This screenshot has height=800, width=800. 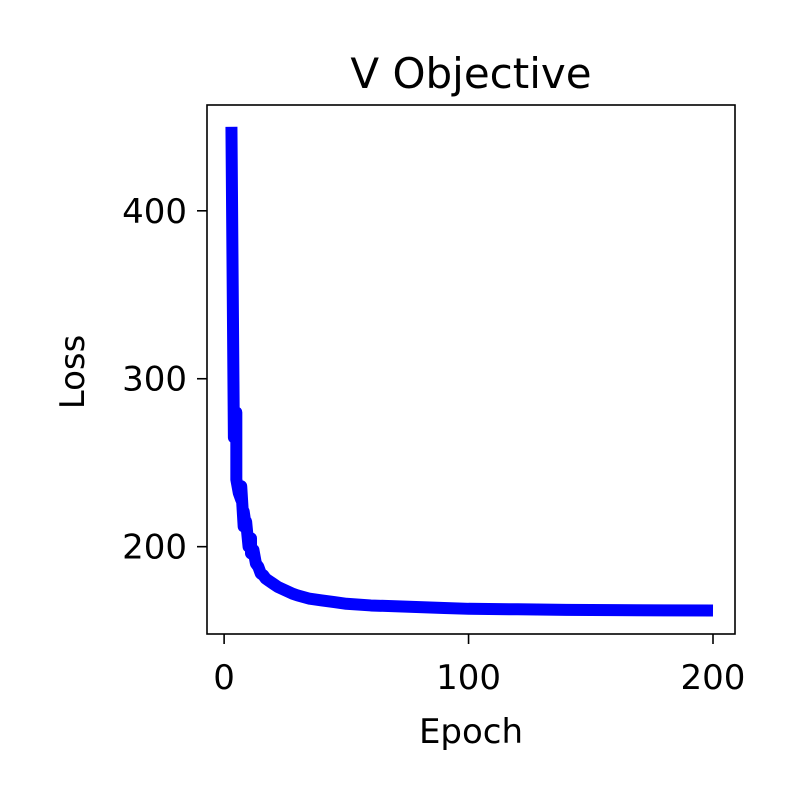 I want to click on y-tick-label: 200, so click(x=154, y=548).